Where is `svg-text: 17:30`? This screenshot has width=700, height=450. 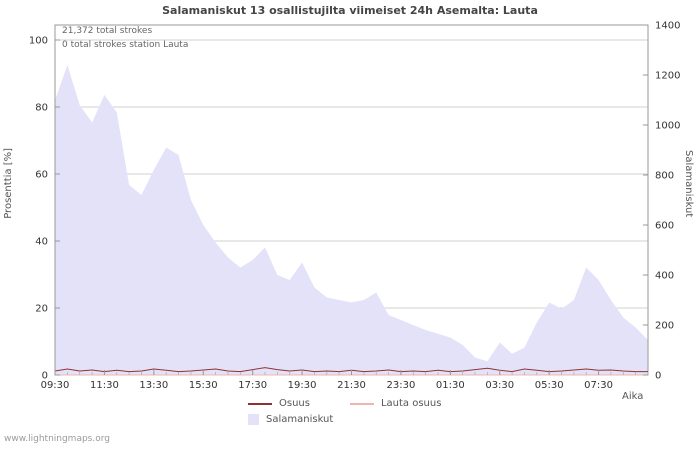 svg-text: 17:30 is located at coordinates (252, 385).